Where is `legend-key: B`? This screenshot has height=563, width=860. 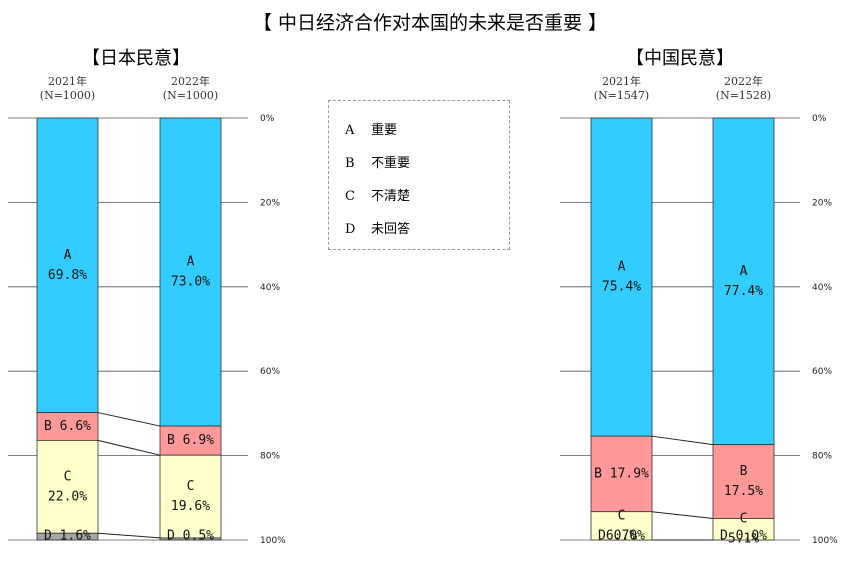
legend-key: B is located at coordinates (350, 163).